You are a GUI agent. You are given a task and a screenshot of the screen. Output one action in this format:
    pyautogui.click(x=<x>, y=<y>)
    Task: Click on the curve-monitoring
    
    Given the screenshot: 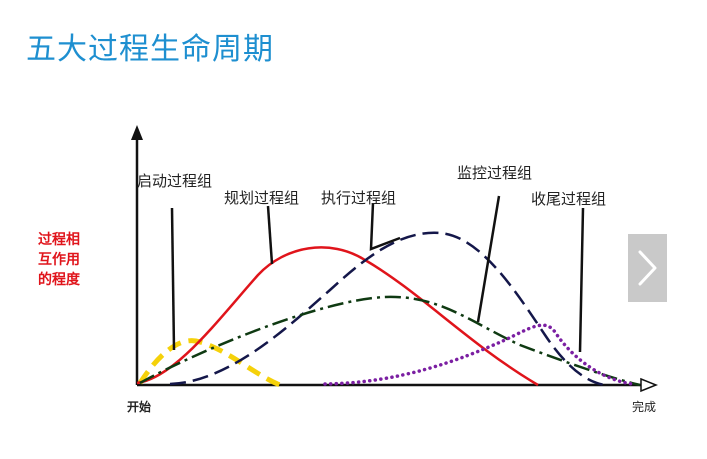 What is the action you would take?
    pyautogui.click(x=390, y=341)
    